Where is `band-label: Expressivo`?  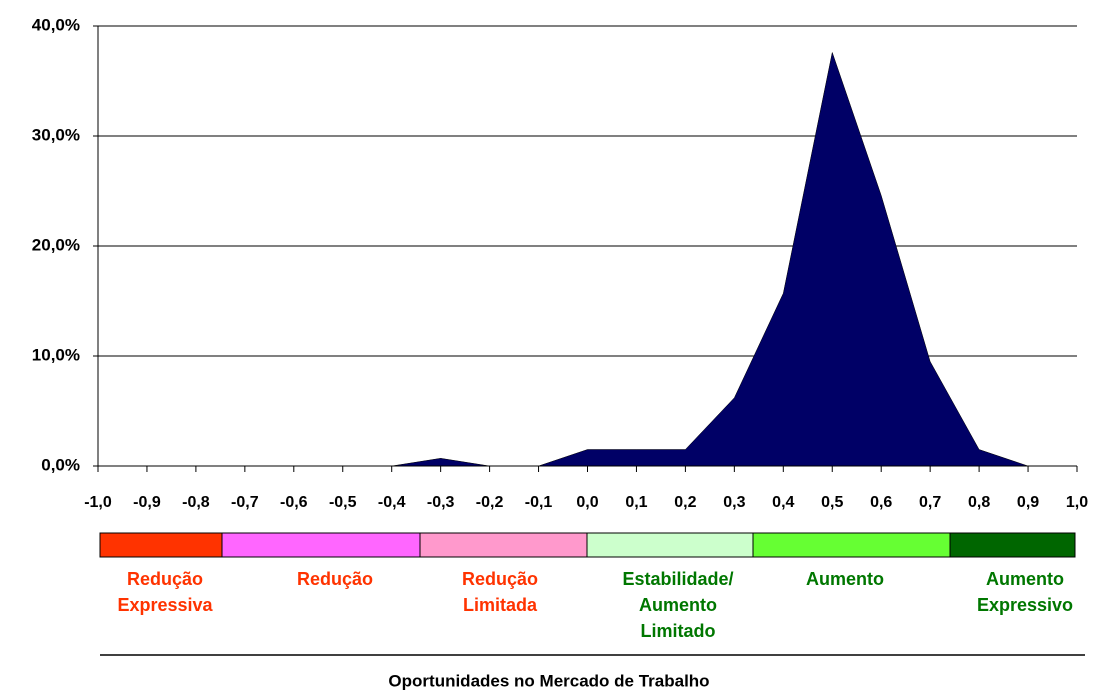 band-label: Expressivo is located at coordinates (1025, 605).